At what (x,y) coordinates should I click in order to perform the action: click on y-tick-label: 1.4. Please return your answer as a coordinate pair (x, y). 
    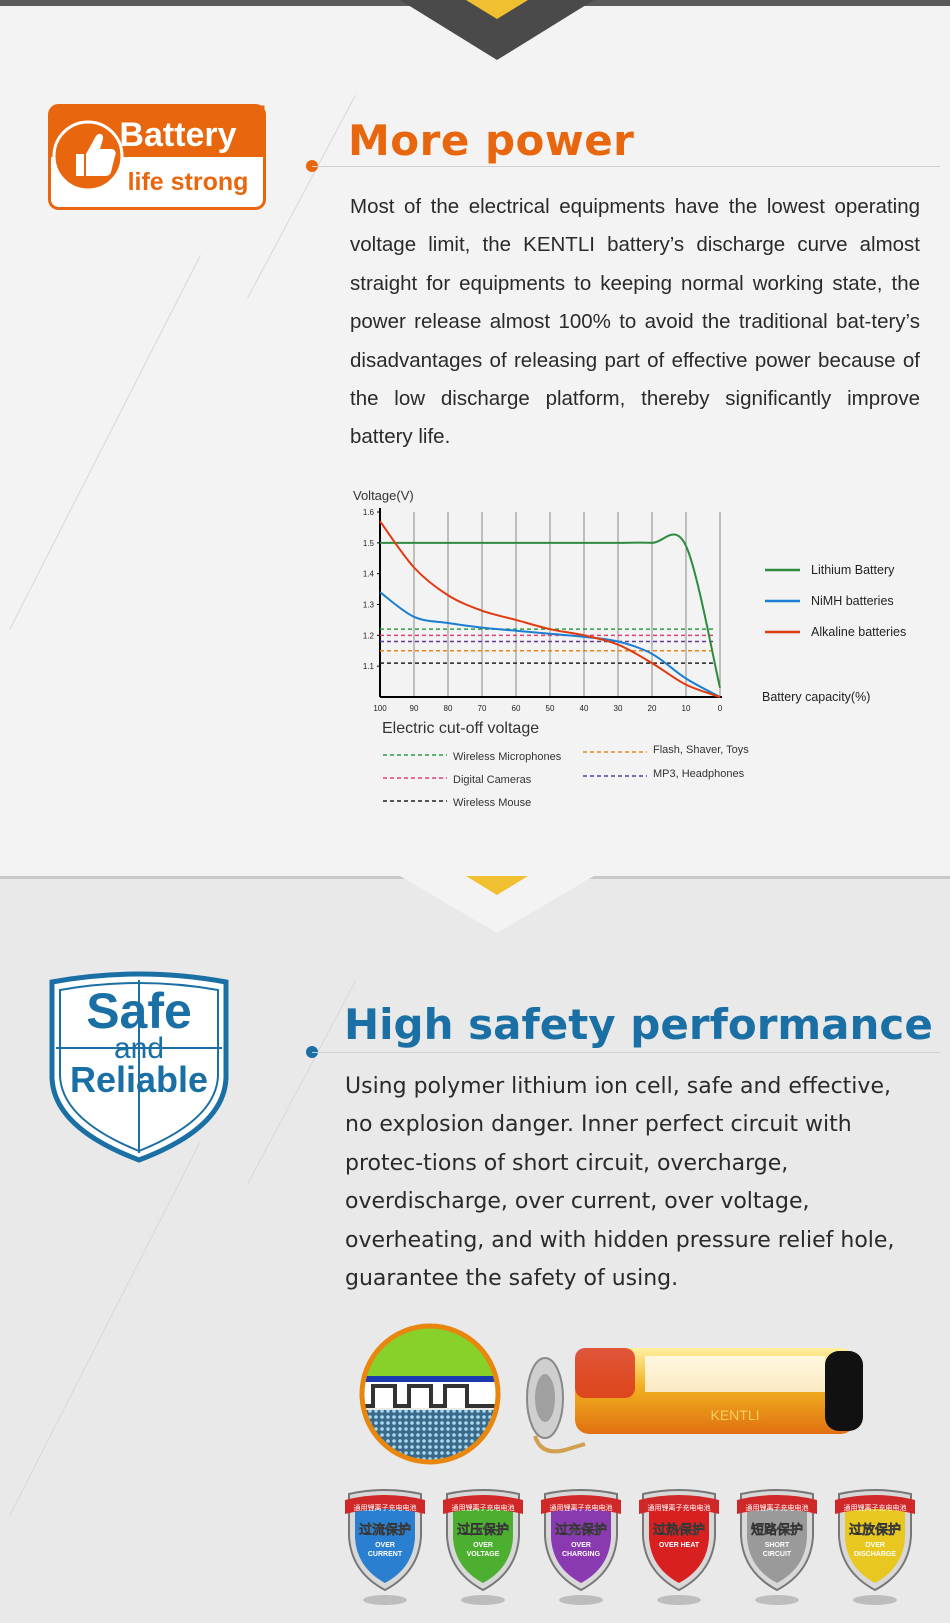
    Looking at the image, I should click on (369, 574).